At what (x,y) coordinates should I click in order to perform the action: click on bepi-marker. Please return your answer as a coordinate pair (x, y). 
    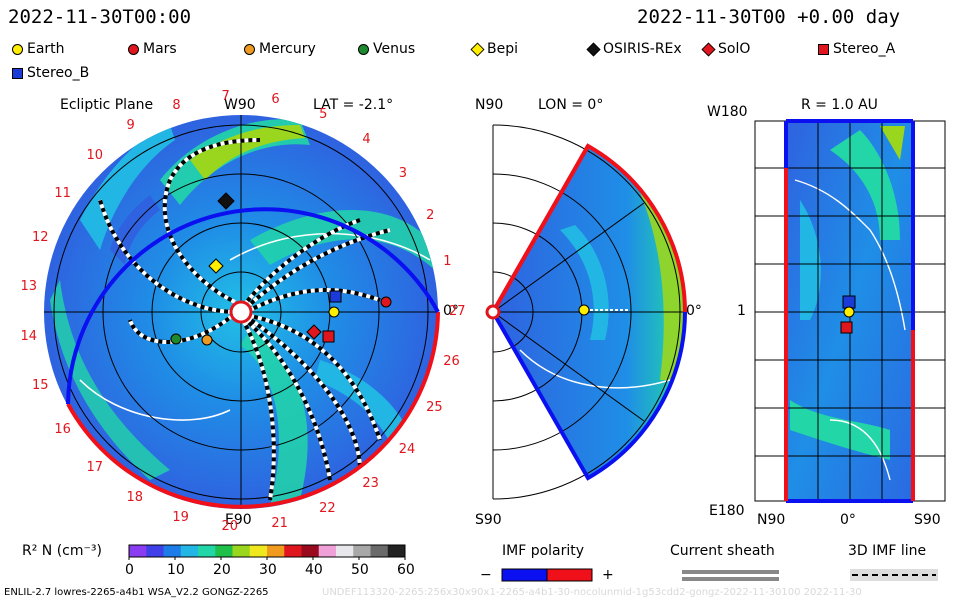
    Looking at the image, I should click on (216, 266).